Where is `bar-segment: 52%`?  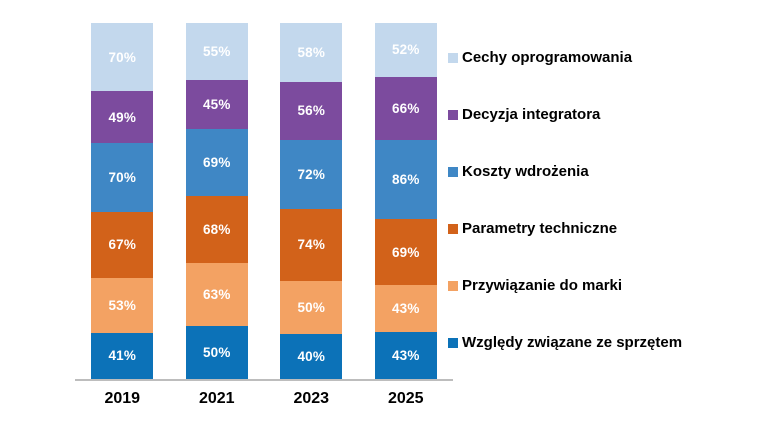
bar-segment: 52% is located at coordinates (405, 50).